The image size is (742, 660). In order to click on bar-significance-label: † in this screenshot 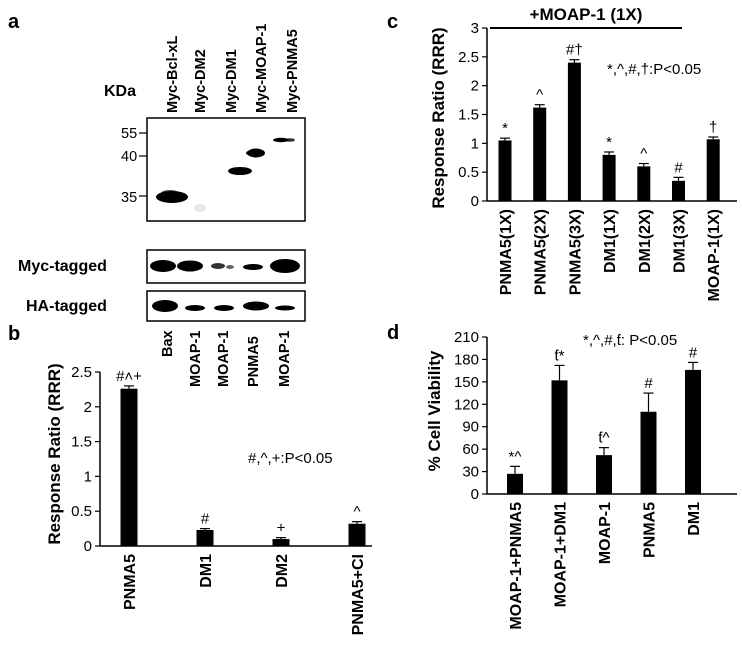, I will do `click(713, 127)`.